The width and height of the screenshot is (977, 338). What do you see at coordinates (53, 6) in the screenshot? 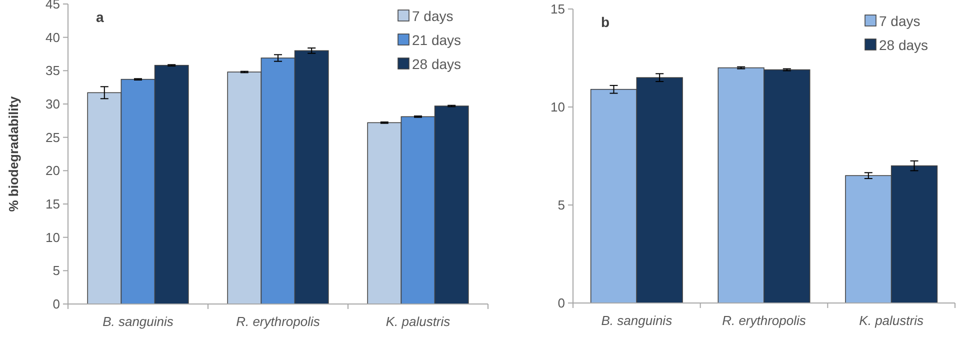
I see `y-tick-label: 45` at bounding box center [53, 6].